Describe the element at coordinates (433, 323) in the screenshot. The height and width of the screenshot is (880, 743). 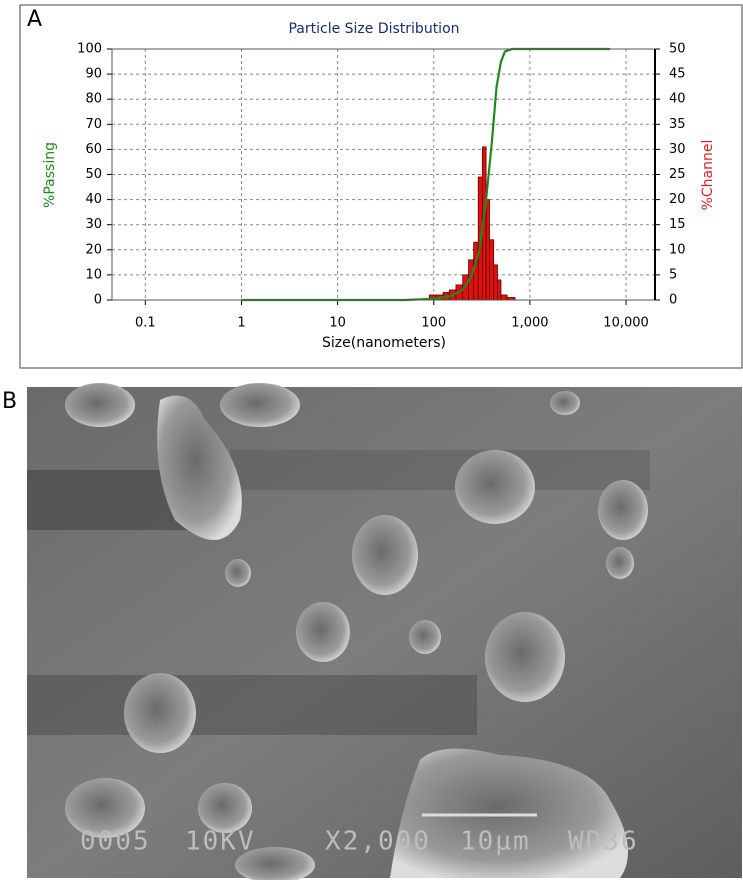
I see `x-tick-label: 100` at that location.